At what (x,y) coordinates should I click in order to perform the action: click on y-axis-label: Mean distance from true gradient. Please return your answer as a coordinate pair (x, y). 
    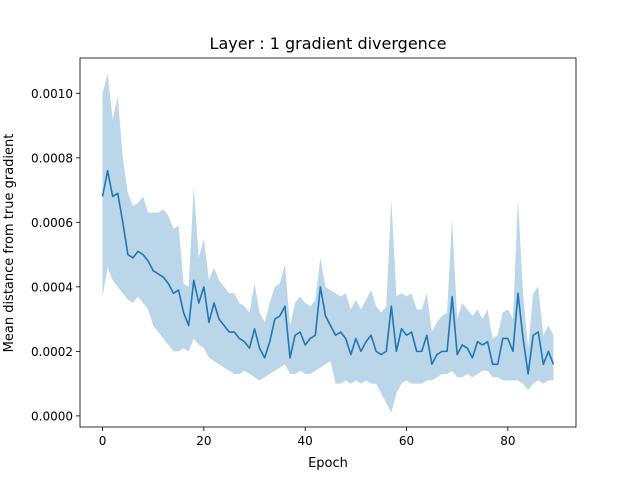
    Looking at the image, I should click on (9, 243).